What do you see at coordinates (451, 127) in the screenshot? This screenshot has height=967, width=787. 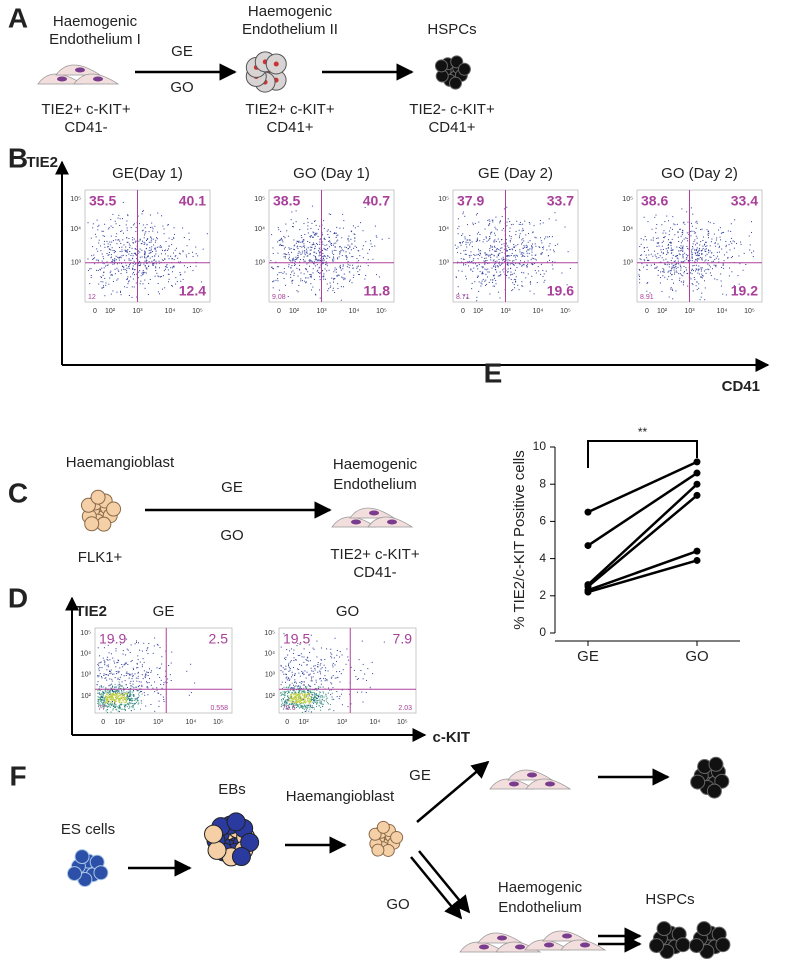 I see `label: CD41+` at bounding box center [451, 127].